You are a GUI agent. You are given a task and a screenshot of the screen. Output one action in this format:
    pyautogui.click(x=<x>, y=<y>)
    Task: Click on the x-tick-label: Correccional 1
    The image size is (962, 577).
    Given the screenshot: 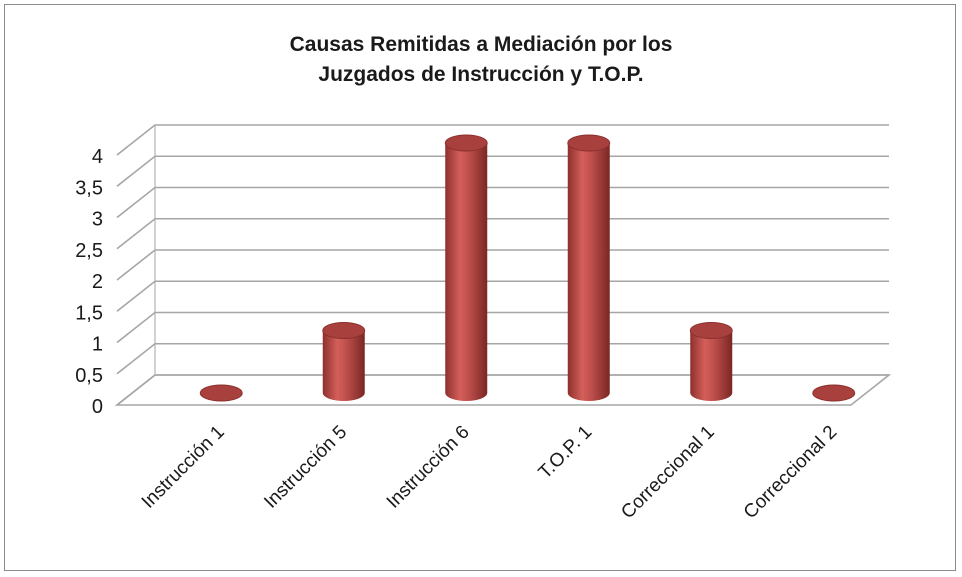 What is the action you would take?
    pyautogui.click(x=667, y=472)
    